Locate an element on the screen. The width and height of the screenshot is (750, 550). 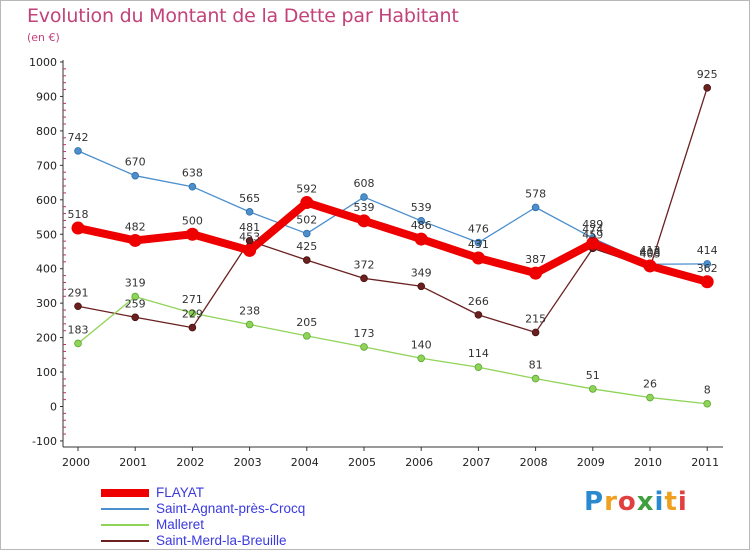
data-label: 403 is located at coordinates (650, 254).